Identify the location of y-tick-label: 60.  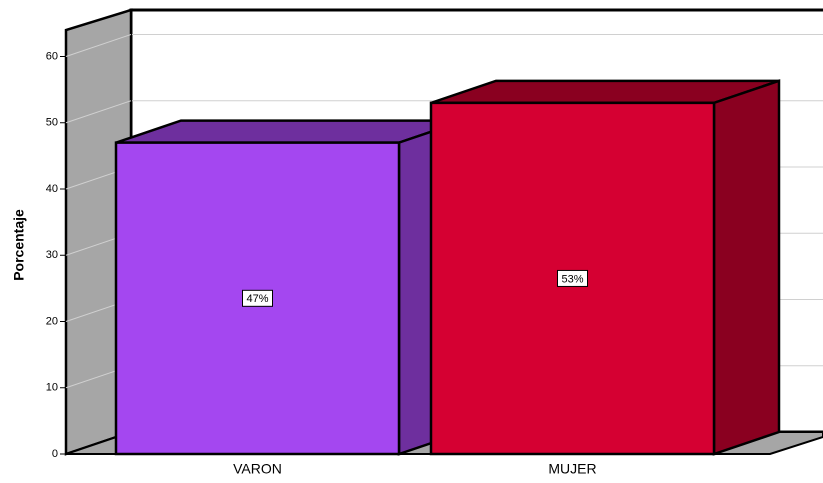
(52, 56).